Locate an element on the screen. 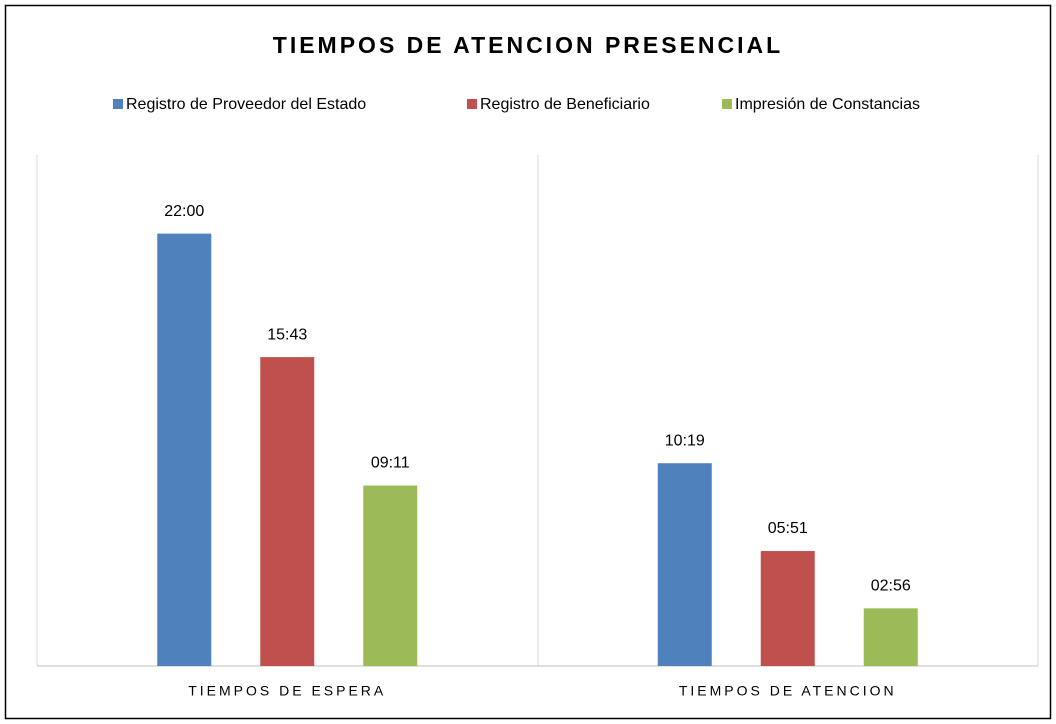  value-label: 22:00 is located at coordinates (184, 211).